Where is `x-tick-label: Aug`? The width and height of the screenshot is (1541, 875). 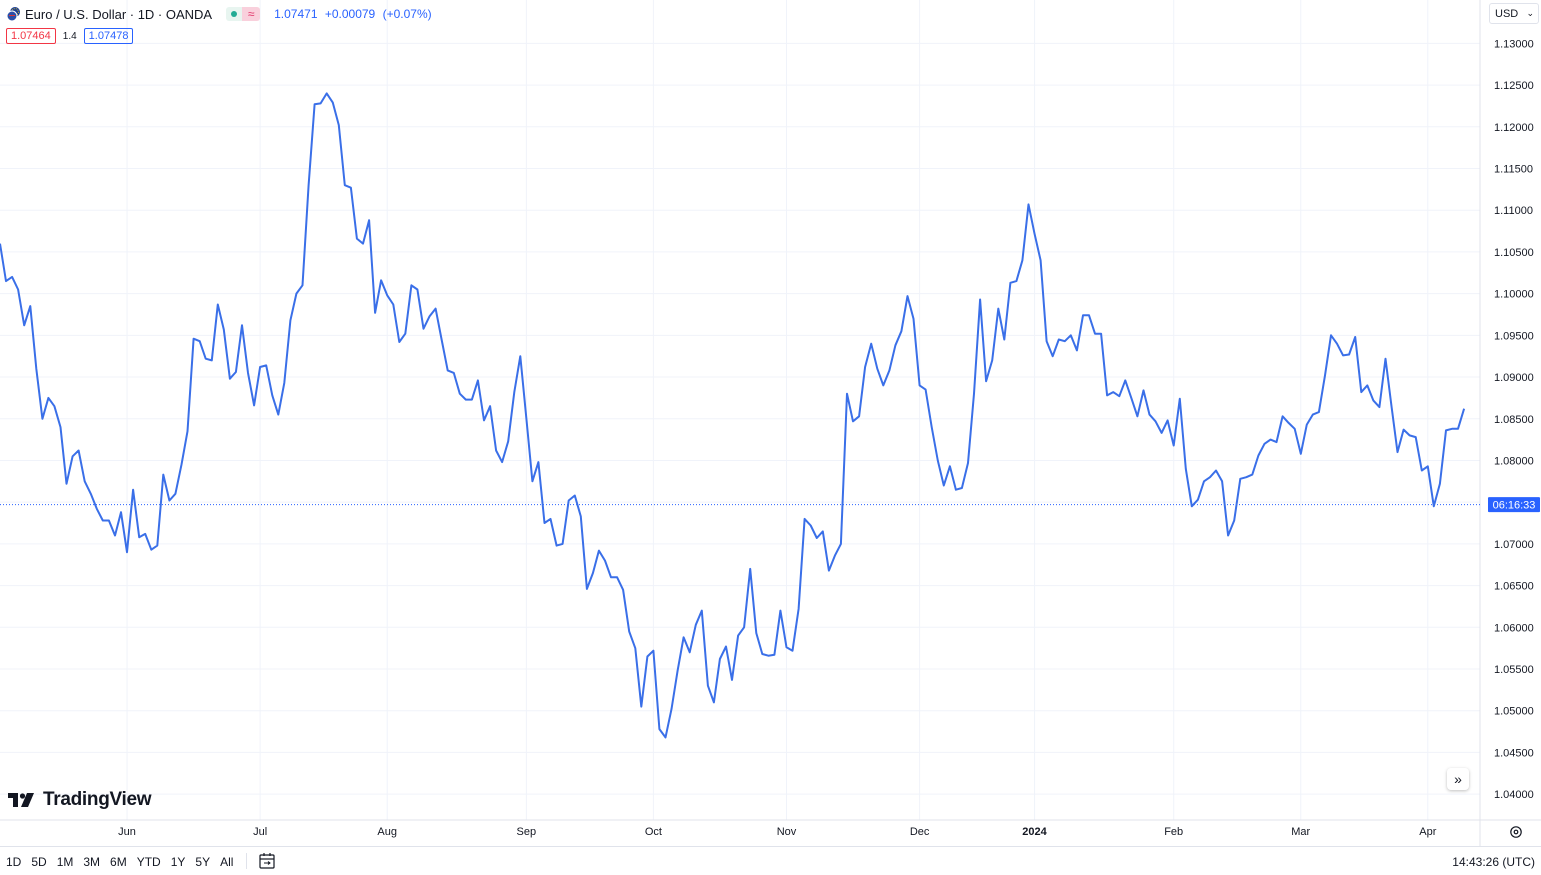 x-tick-label: Aug is located at coordinates (387, 832).